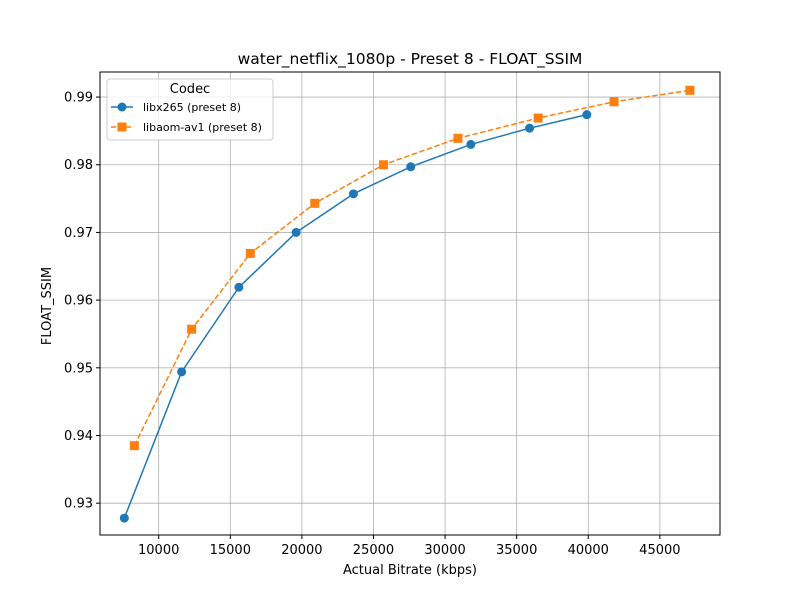  Describe the element at coordinates (659, 550) in the screenshot. I see `x-tick-label: 45000` at that location.